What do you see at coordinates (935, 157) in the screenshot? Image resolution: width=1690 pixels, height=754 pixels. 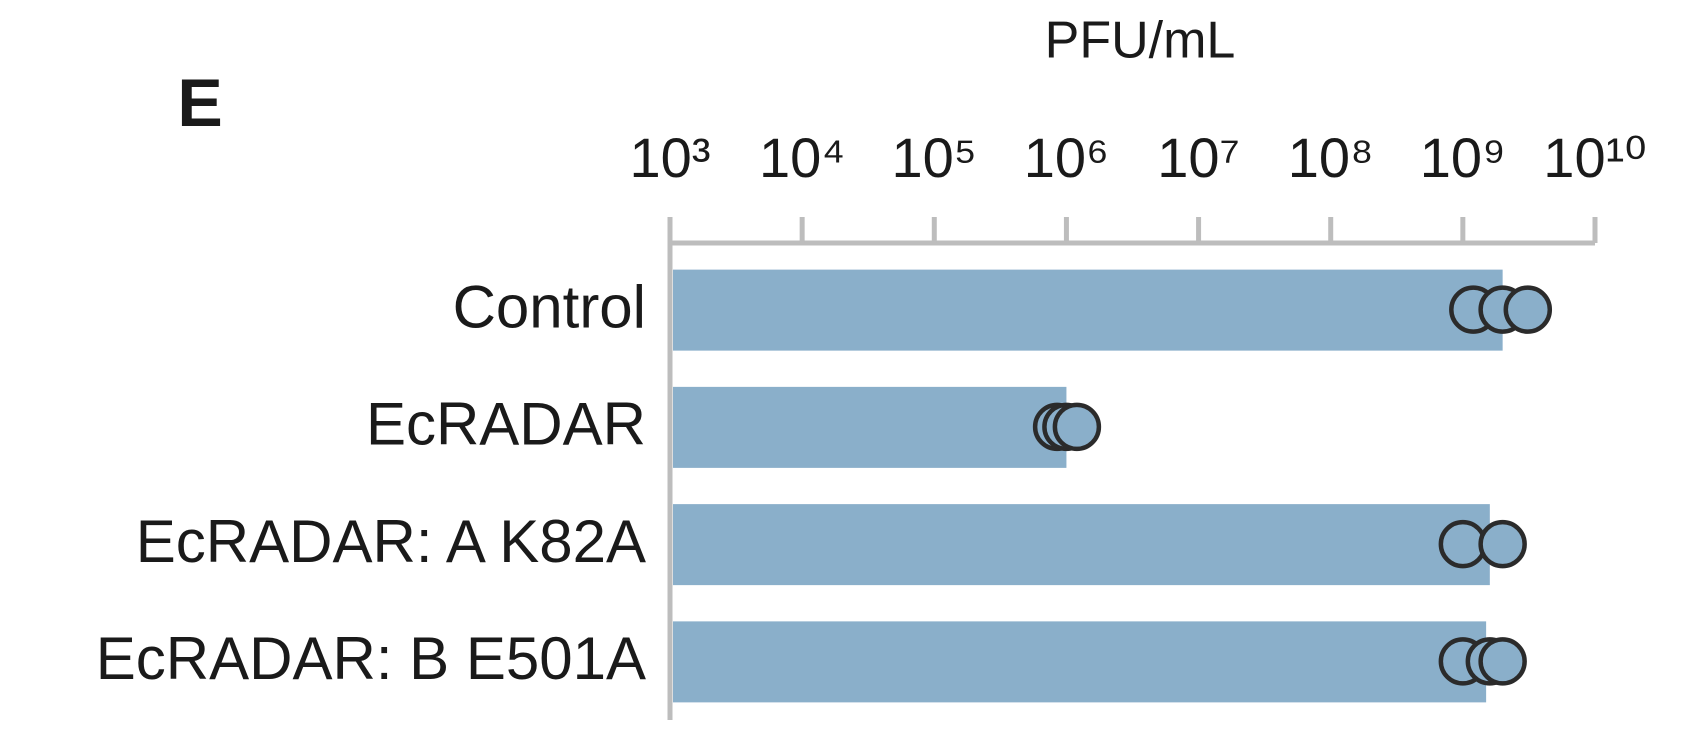 I see `x-tick-label: 10⁵` at bounding box center [935, 157].